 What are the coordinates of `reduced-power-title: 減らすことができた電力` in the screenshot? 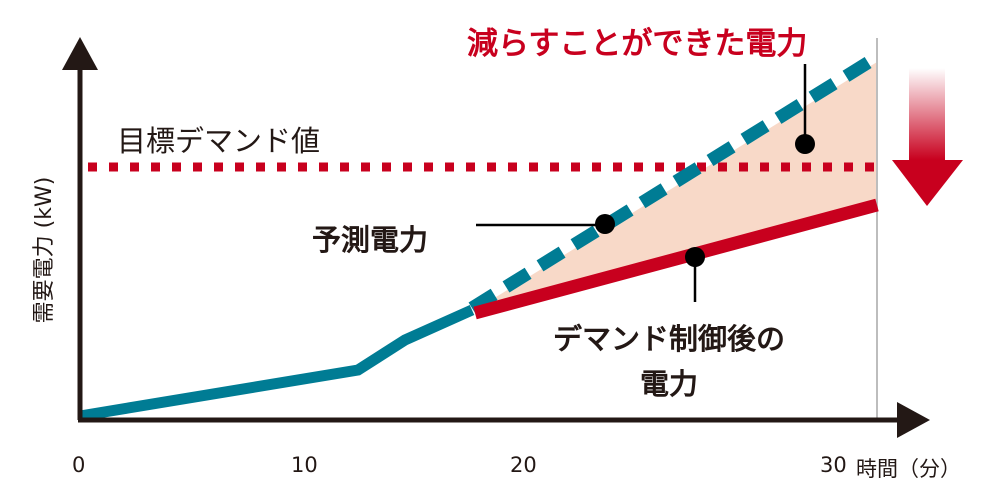 It's located at (637, 44).